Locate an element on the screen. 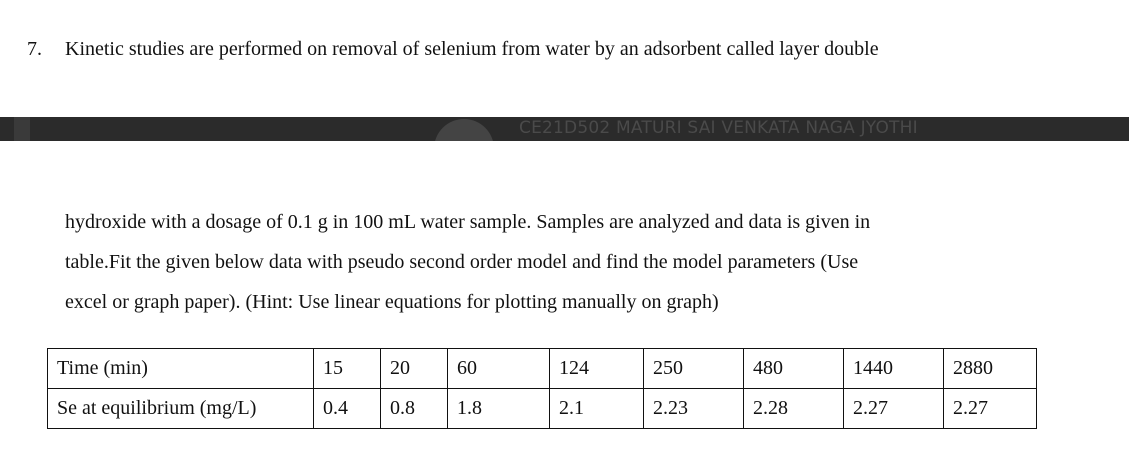  row-header: Time (min) is located at coordinates (180, 368).